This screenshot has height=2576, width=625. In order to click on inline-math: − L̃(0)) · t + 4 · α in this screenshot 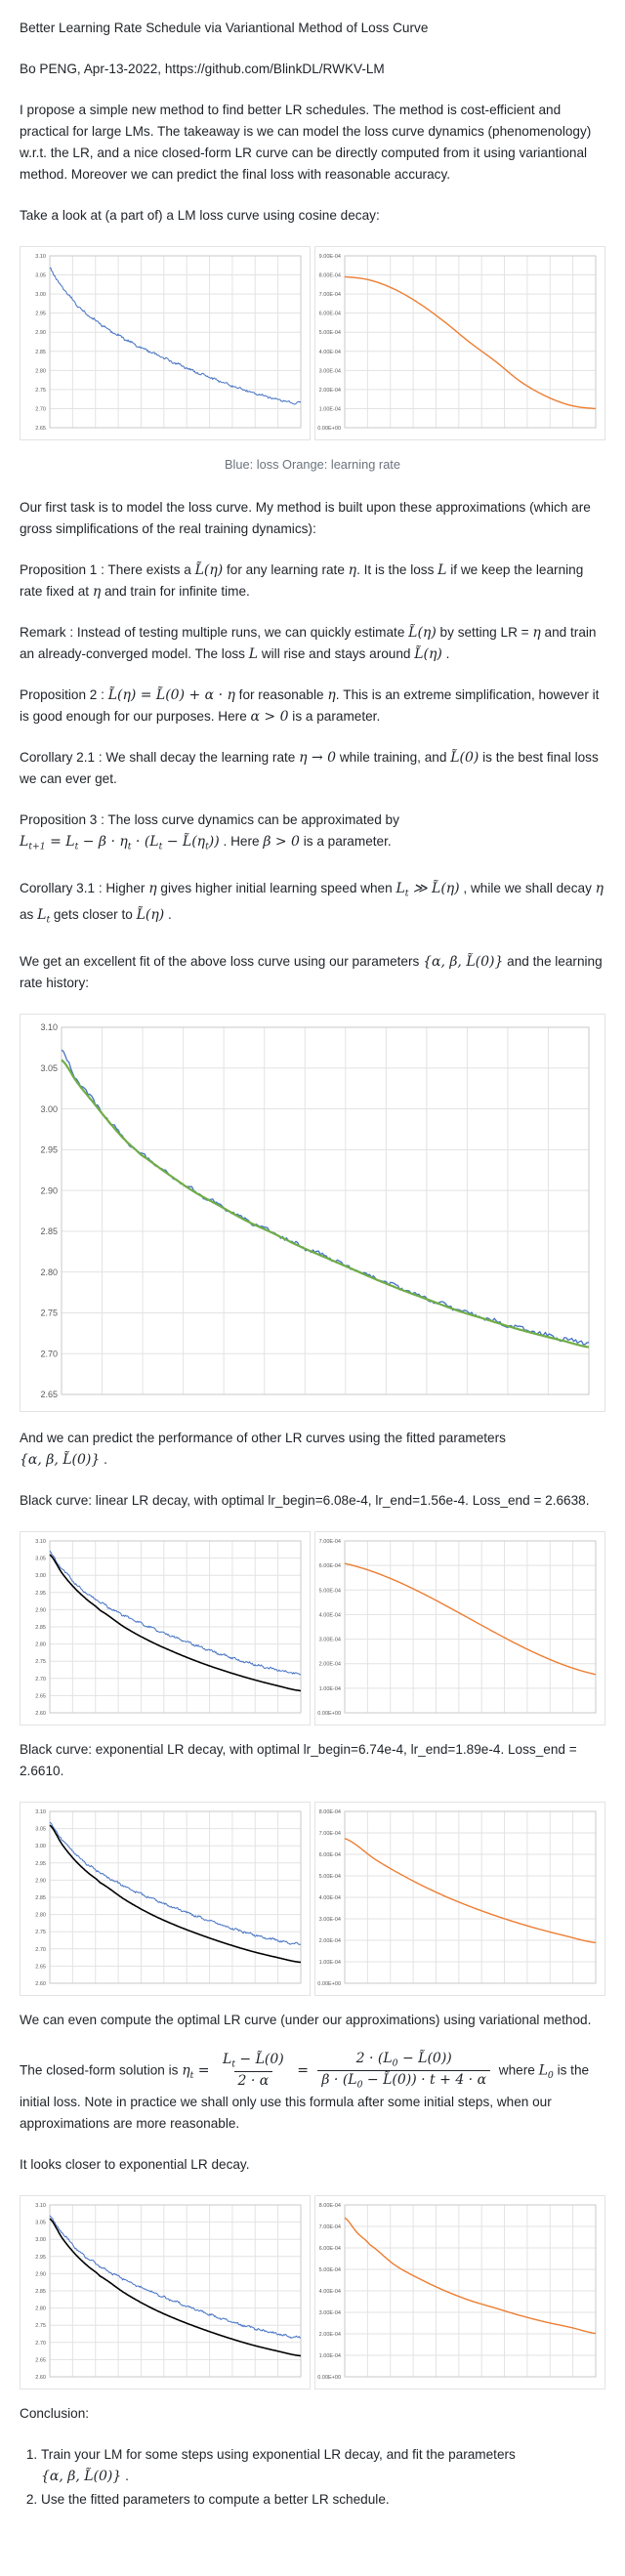, I will do `click(424, 2080)`.